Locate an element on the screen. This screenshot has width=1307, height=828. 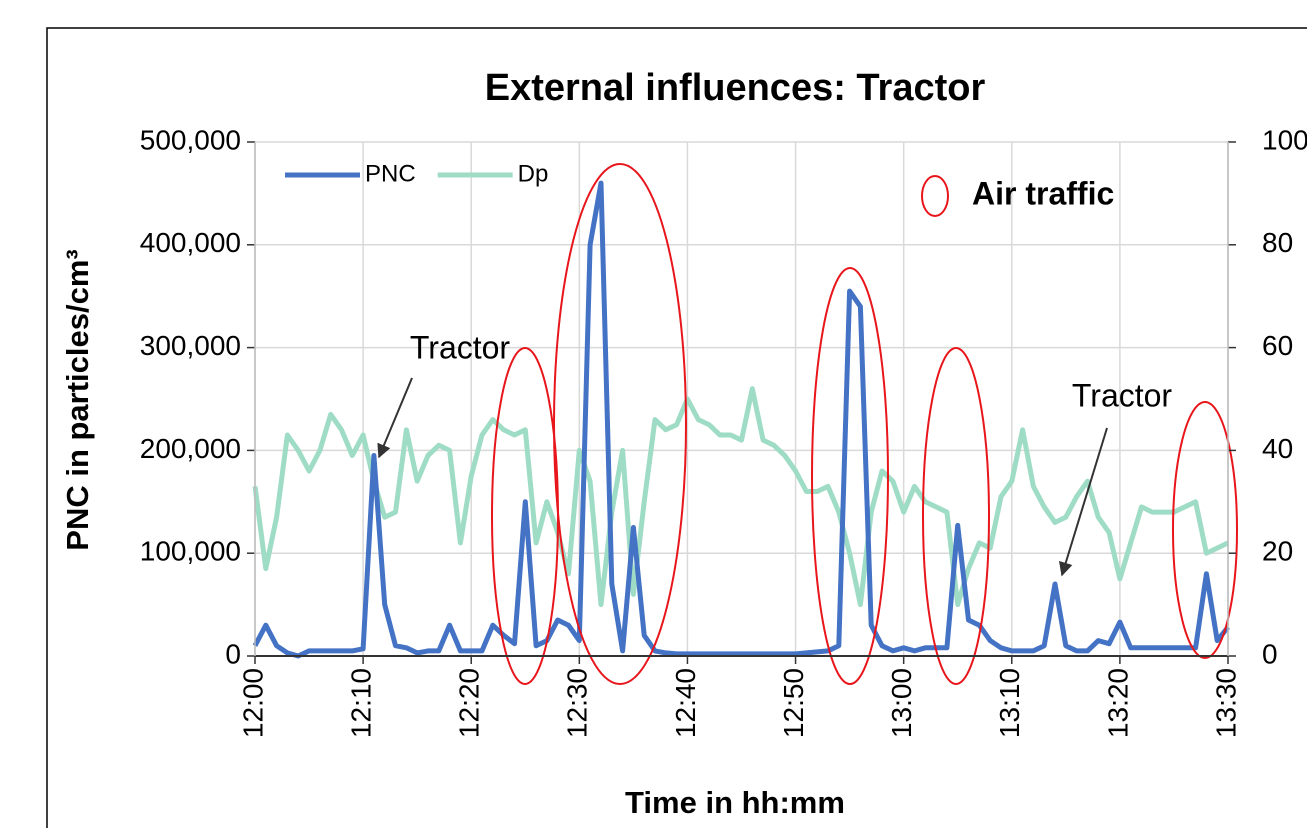
y2-tick-label: 20 is located at coordinates (1277, 551).